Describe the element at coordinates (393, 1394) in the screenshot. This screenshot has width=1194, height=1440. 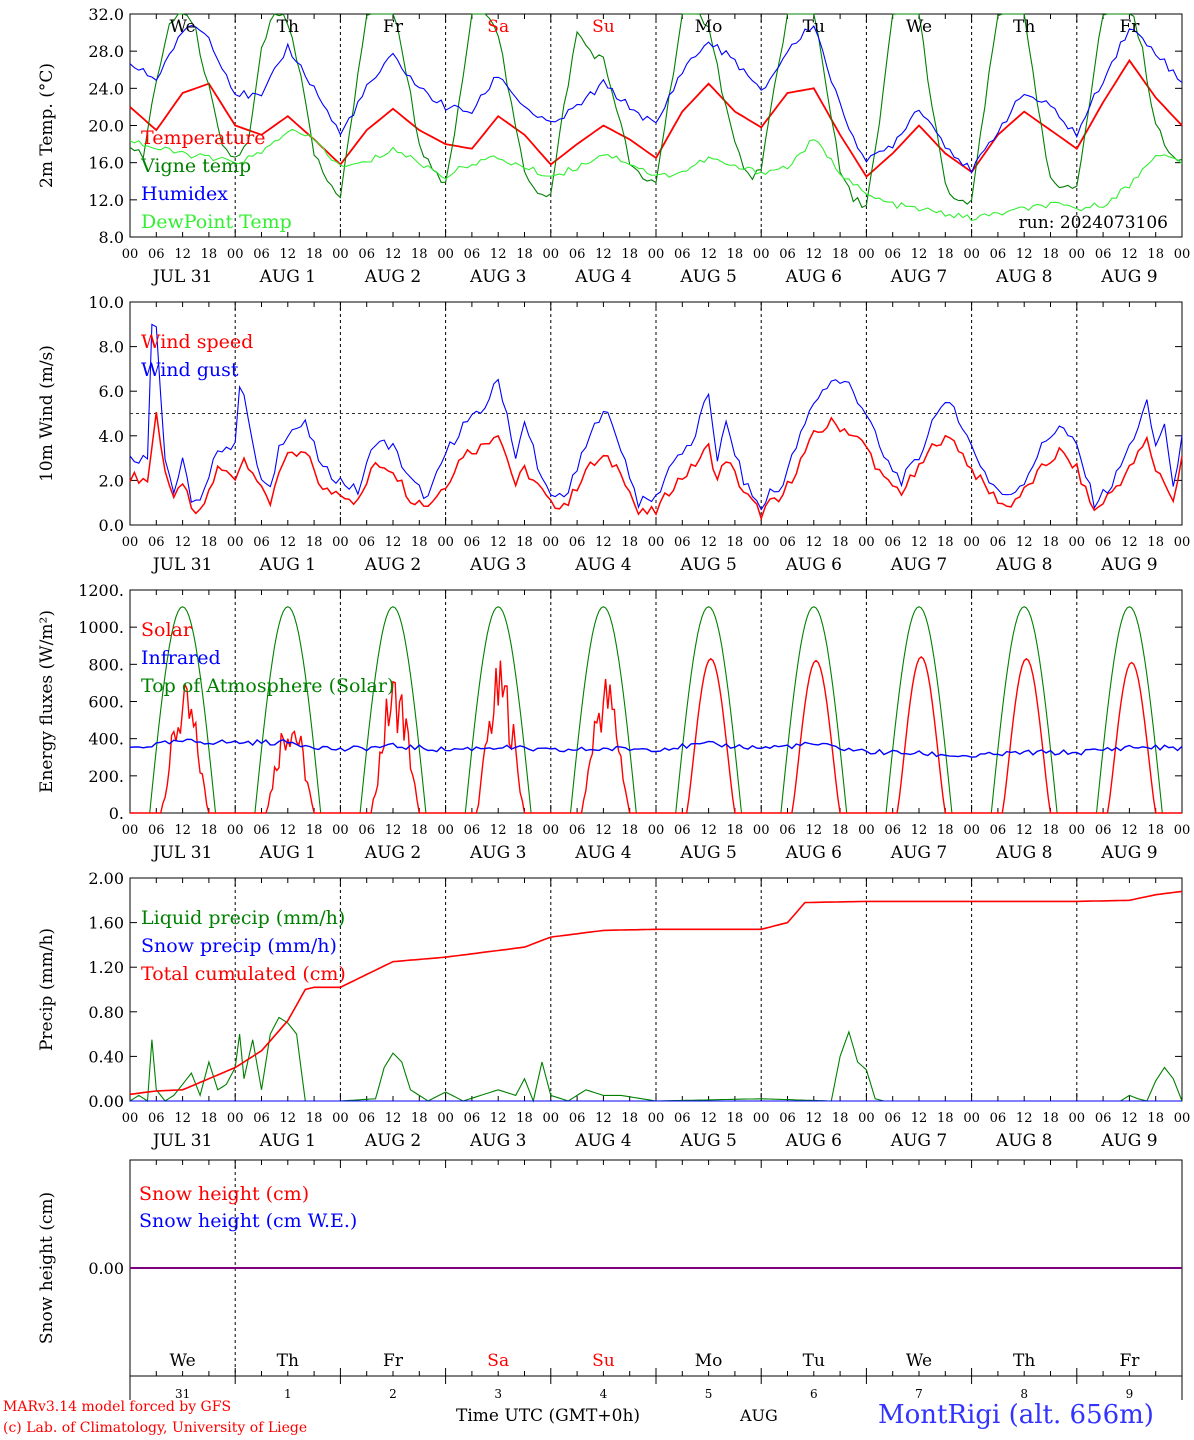
I see `day-number-label: 2` at that location.